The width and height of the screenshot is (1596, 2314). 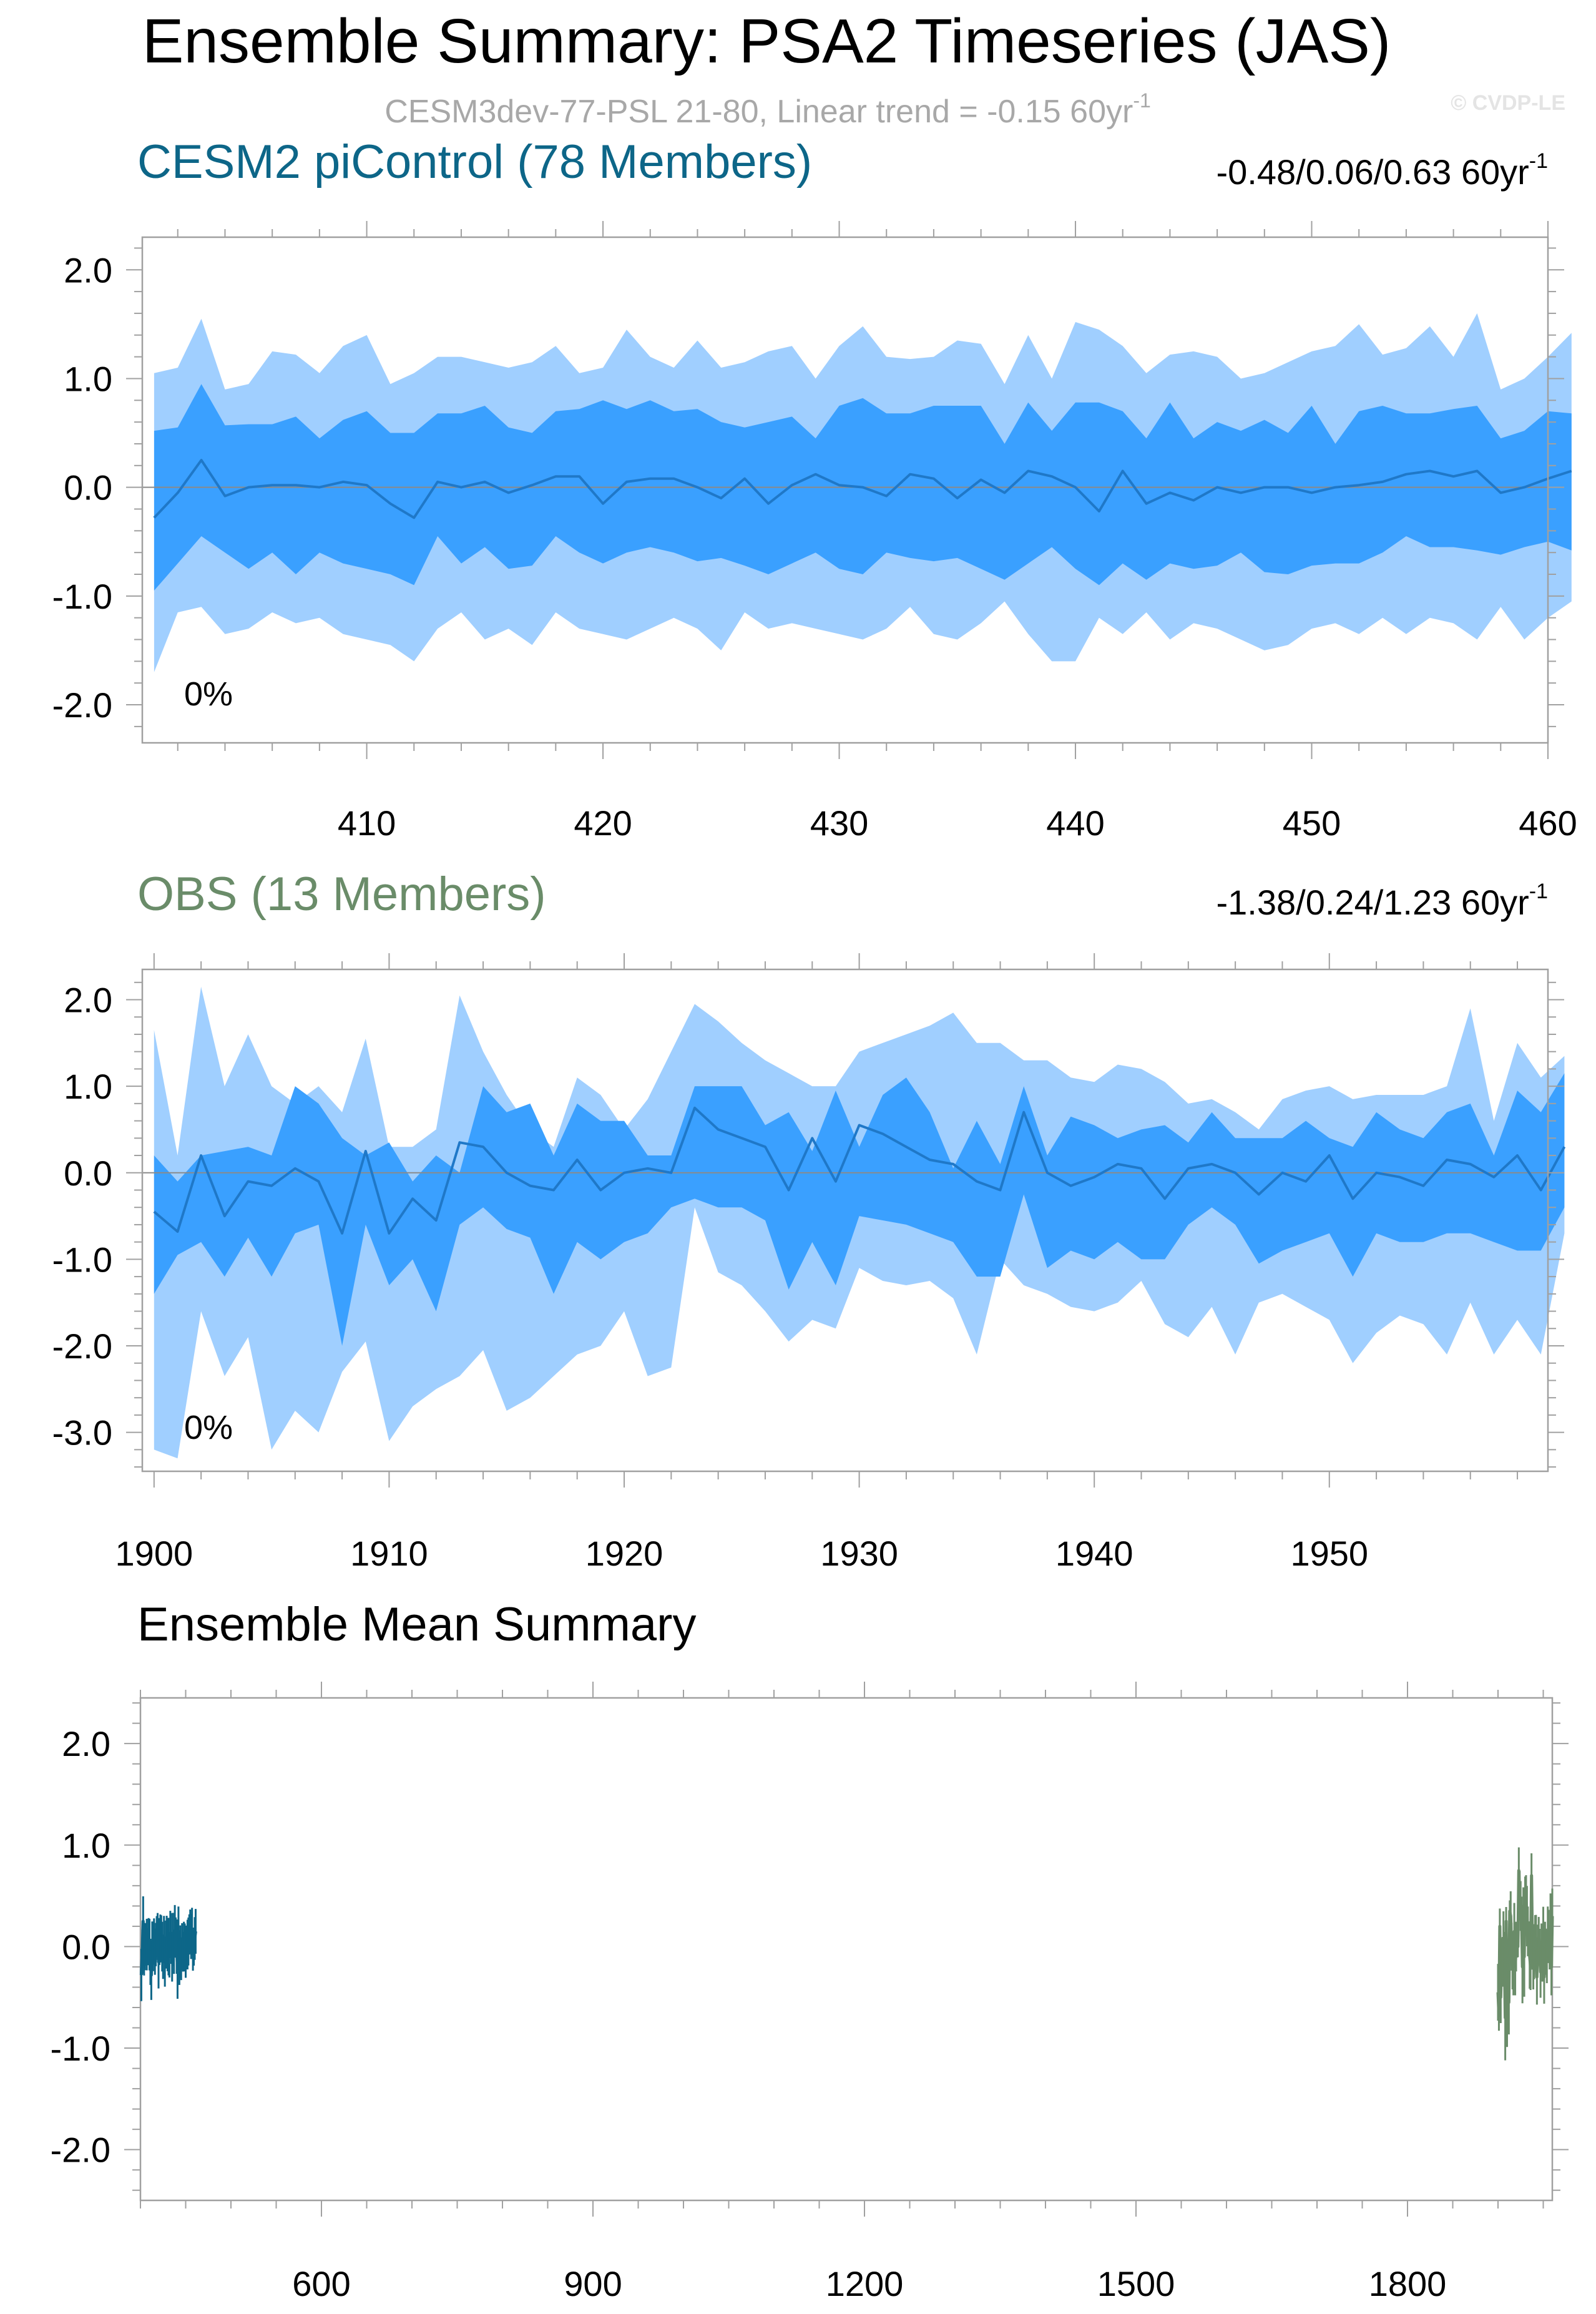 What do you see at coordinates (81, 2150) in the screenshot?
I see `ensemble-ytick-label: -2.0` at bounding box center [81, 2150].